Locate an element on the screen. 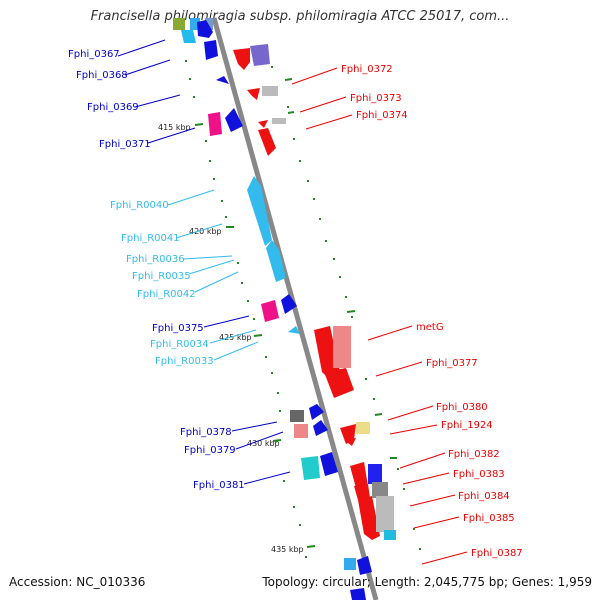  label-fphi-0375: Fphi_0375 is located at coordinates (178, 328).